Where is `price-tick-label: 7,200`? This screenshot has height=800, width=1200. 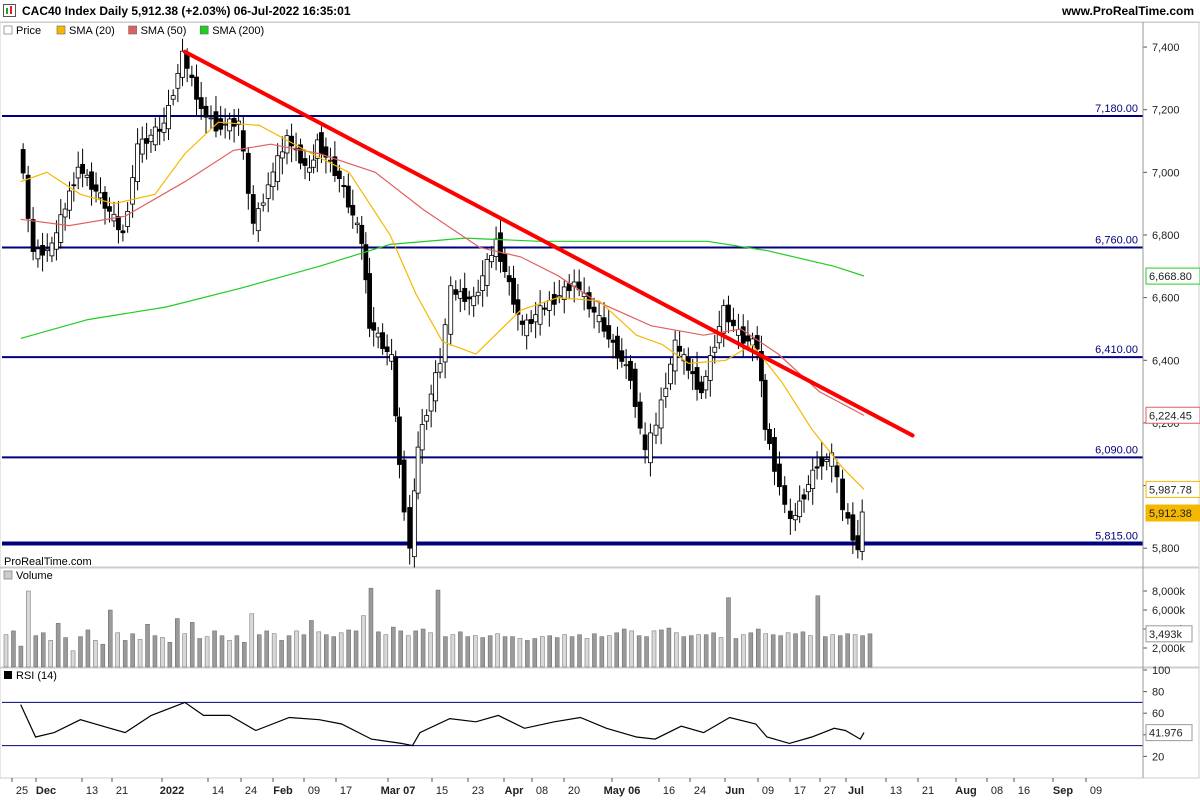
price-tick-label: 7,200 is located at coordinates (1166, 111).